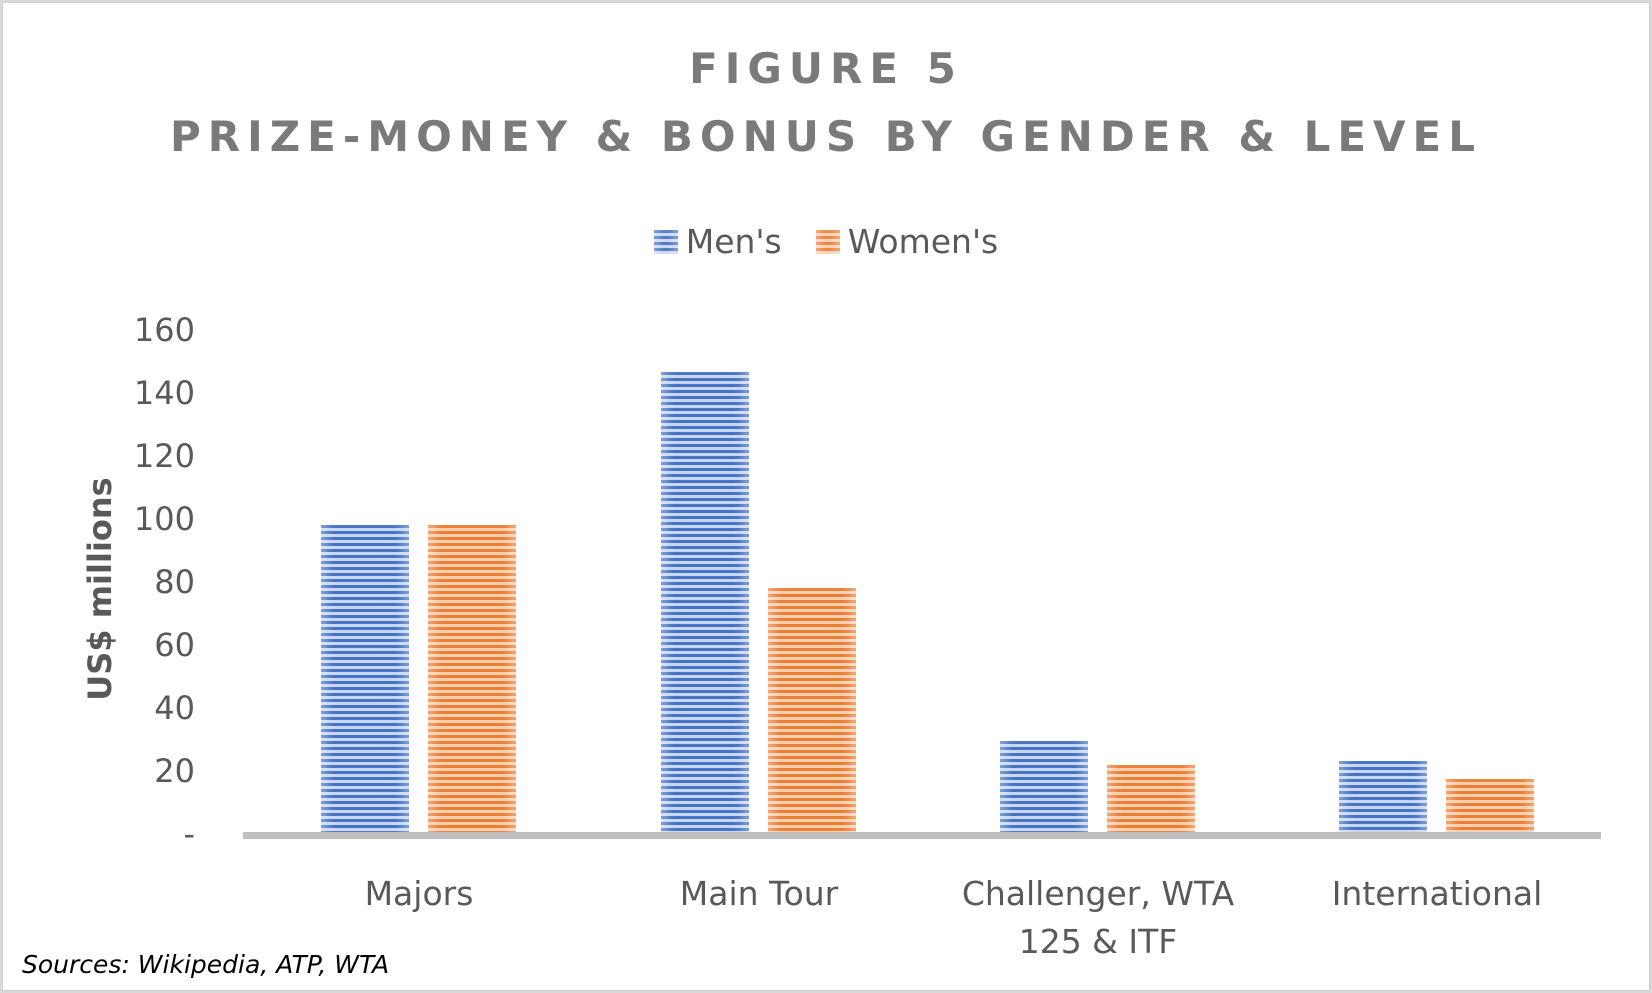 This screenshot has width=1652, height=993. Describe the element at coordinates (164, 519) in the screenshot. I see `y-tick-label: 100` at that location.